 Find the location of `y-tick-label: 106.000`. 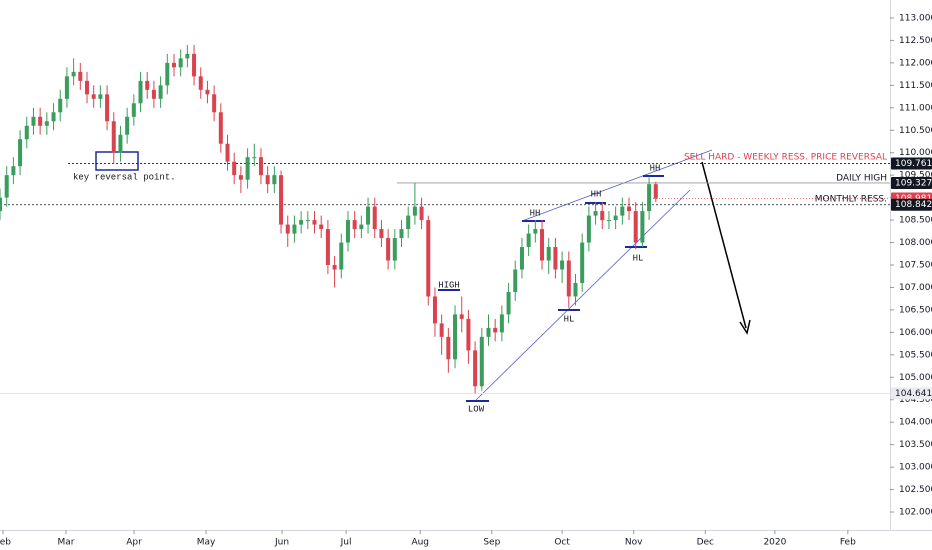

y-tick-label: 106.000 is located at coordinates (915, 333).